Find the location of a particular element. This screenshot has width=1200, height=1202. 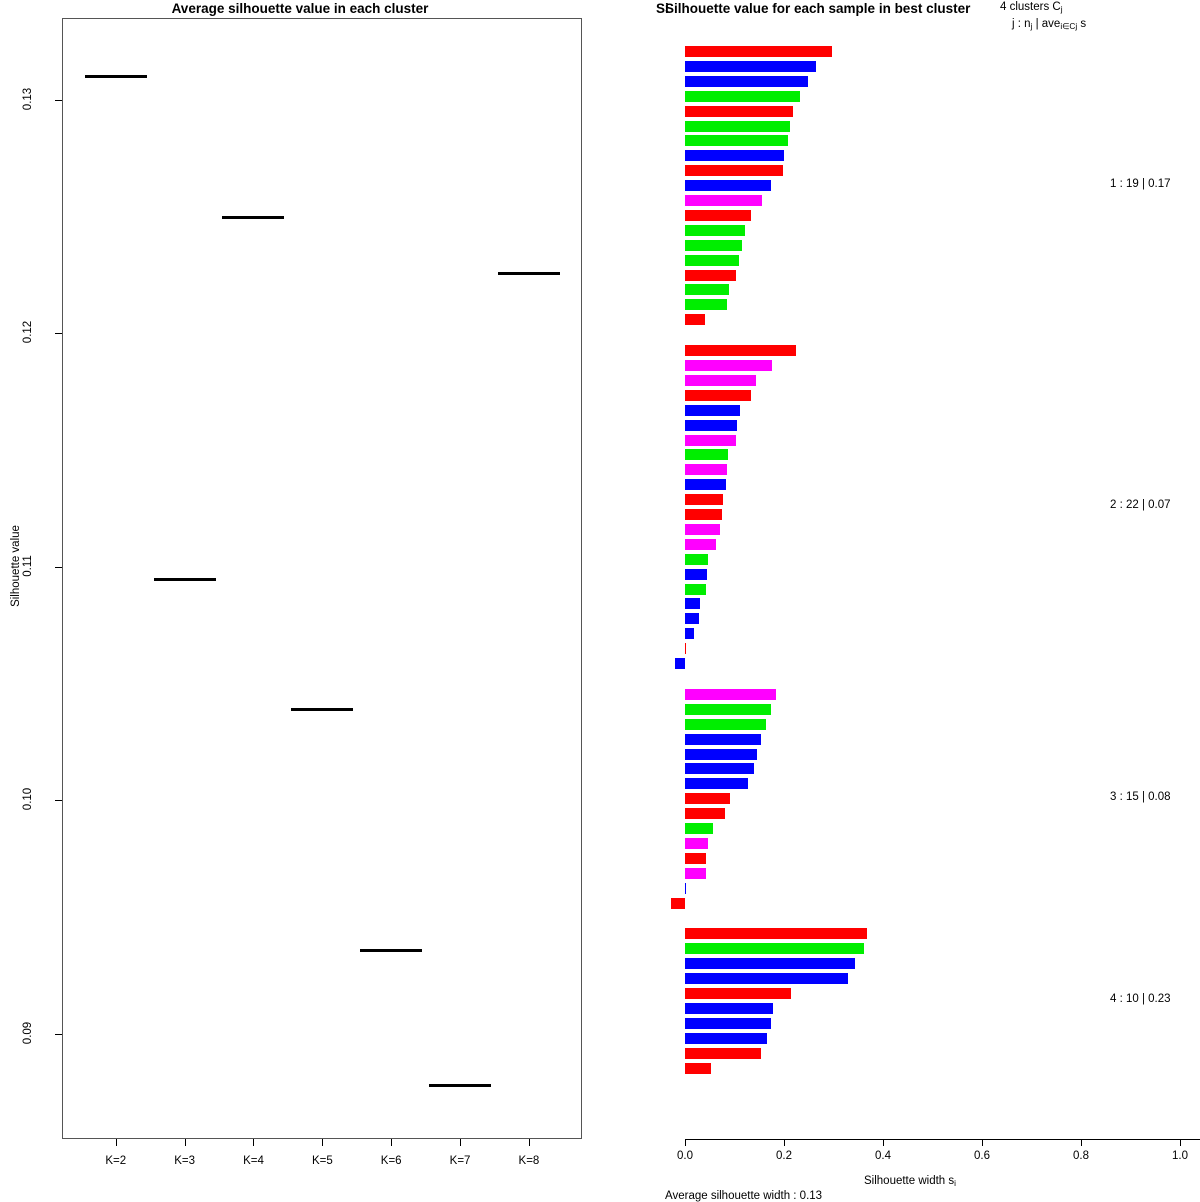

cluster-summary-label: 2 : 22 | 0.07 is located at coordinates (1140, 505).